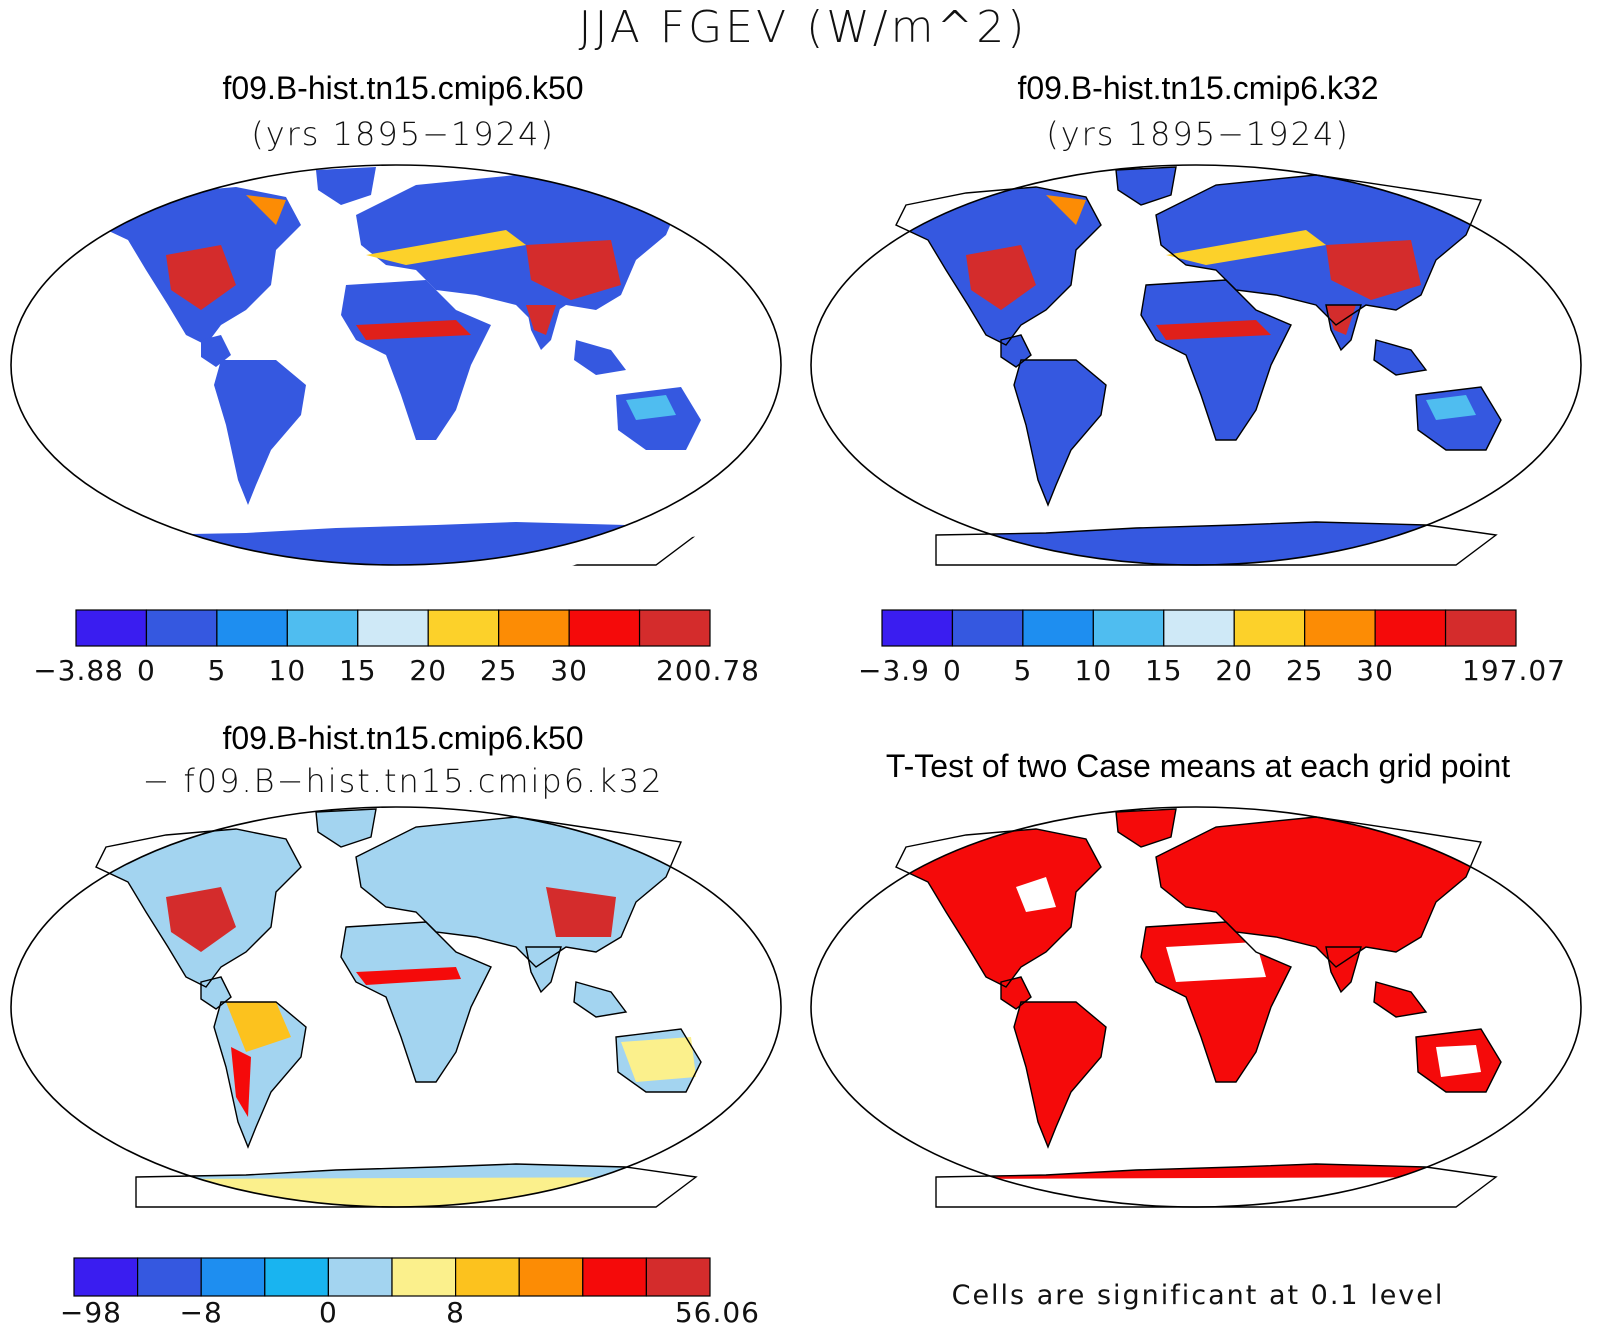  I want to click on map-diff, so click(398, 1008).